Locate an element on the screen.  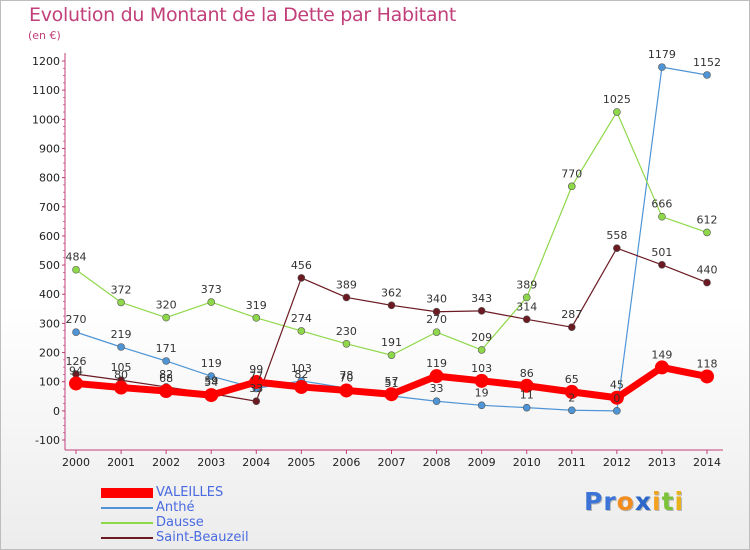
data-label: 319 is located at coordinates (256, 305).